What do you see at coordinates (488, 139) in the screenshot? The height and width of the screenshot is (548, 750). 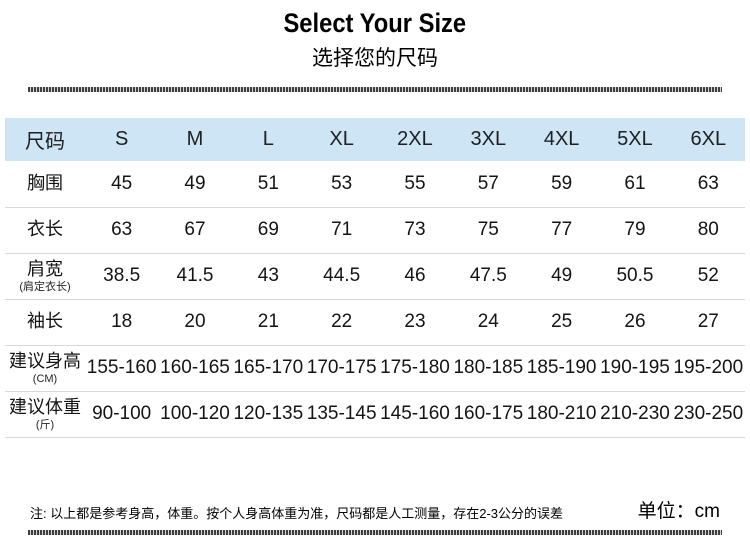 I see `column-header-3xl: 3XL` at bounding box center [488, 139].